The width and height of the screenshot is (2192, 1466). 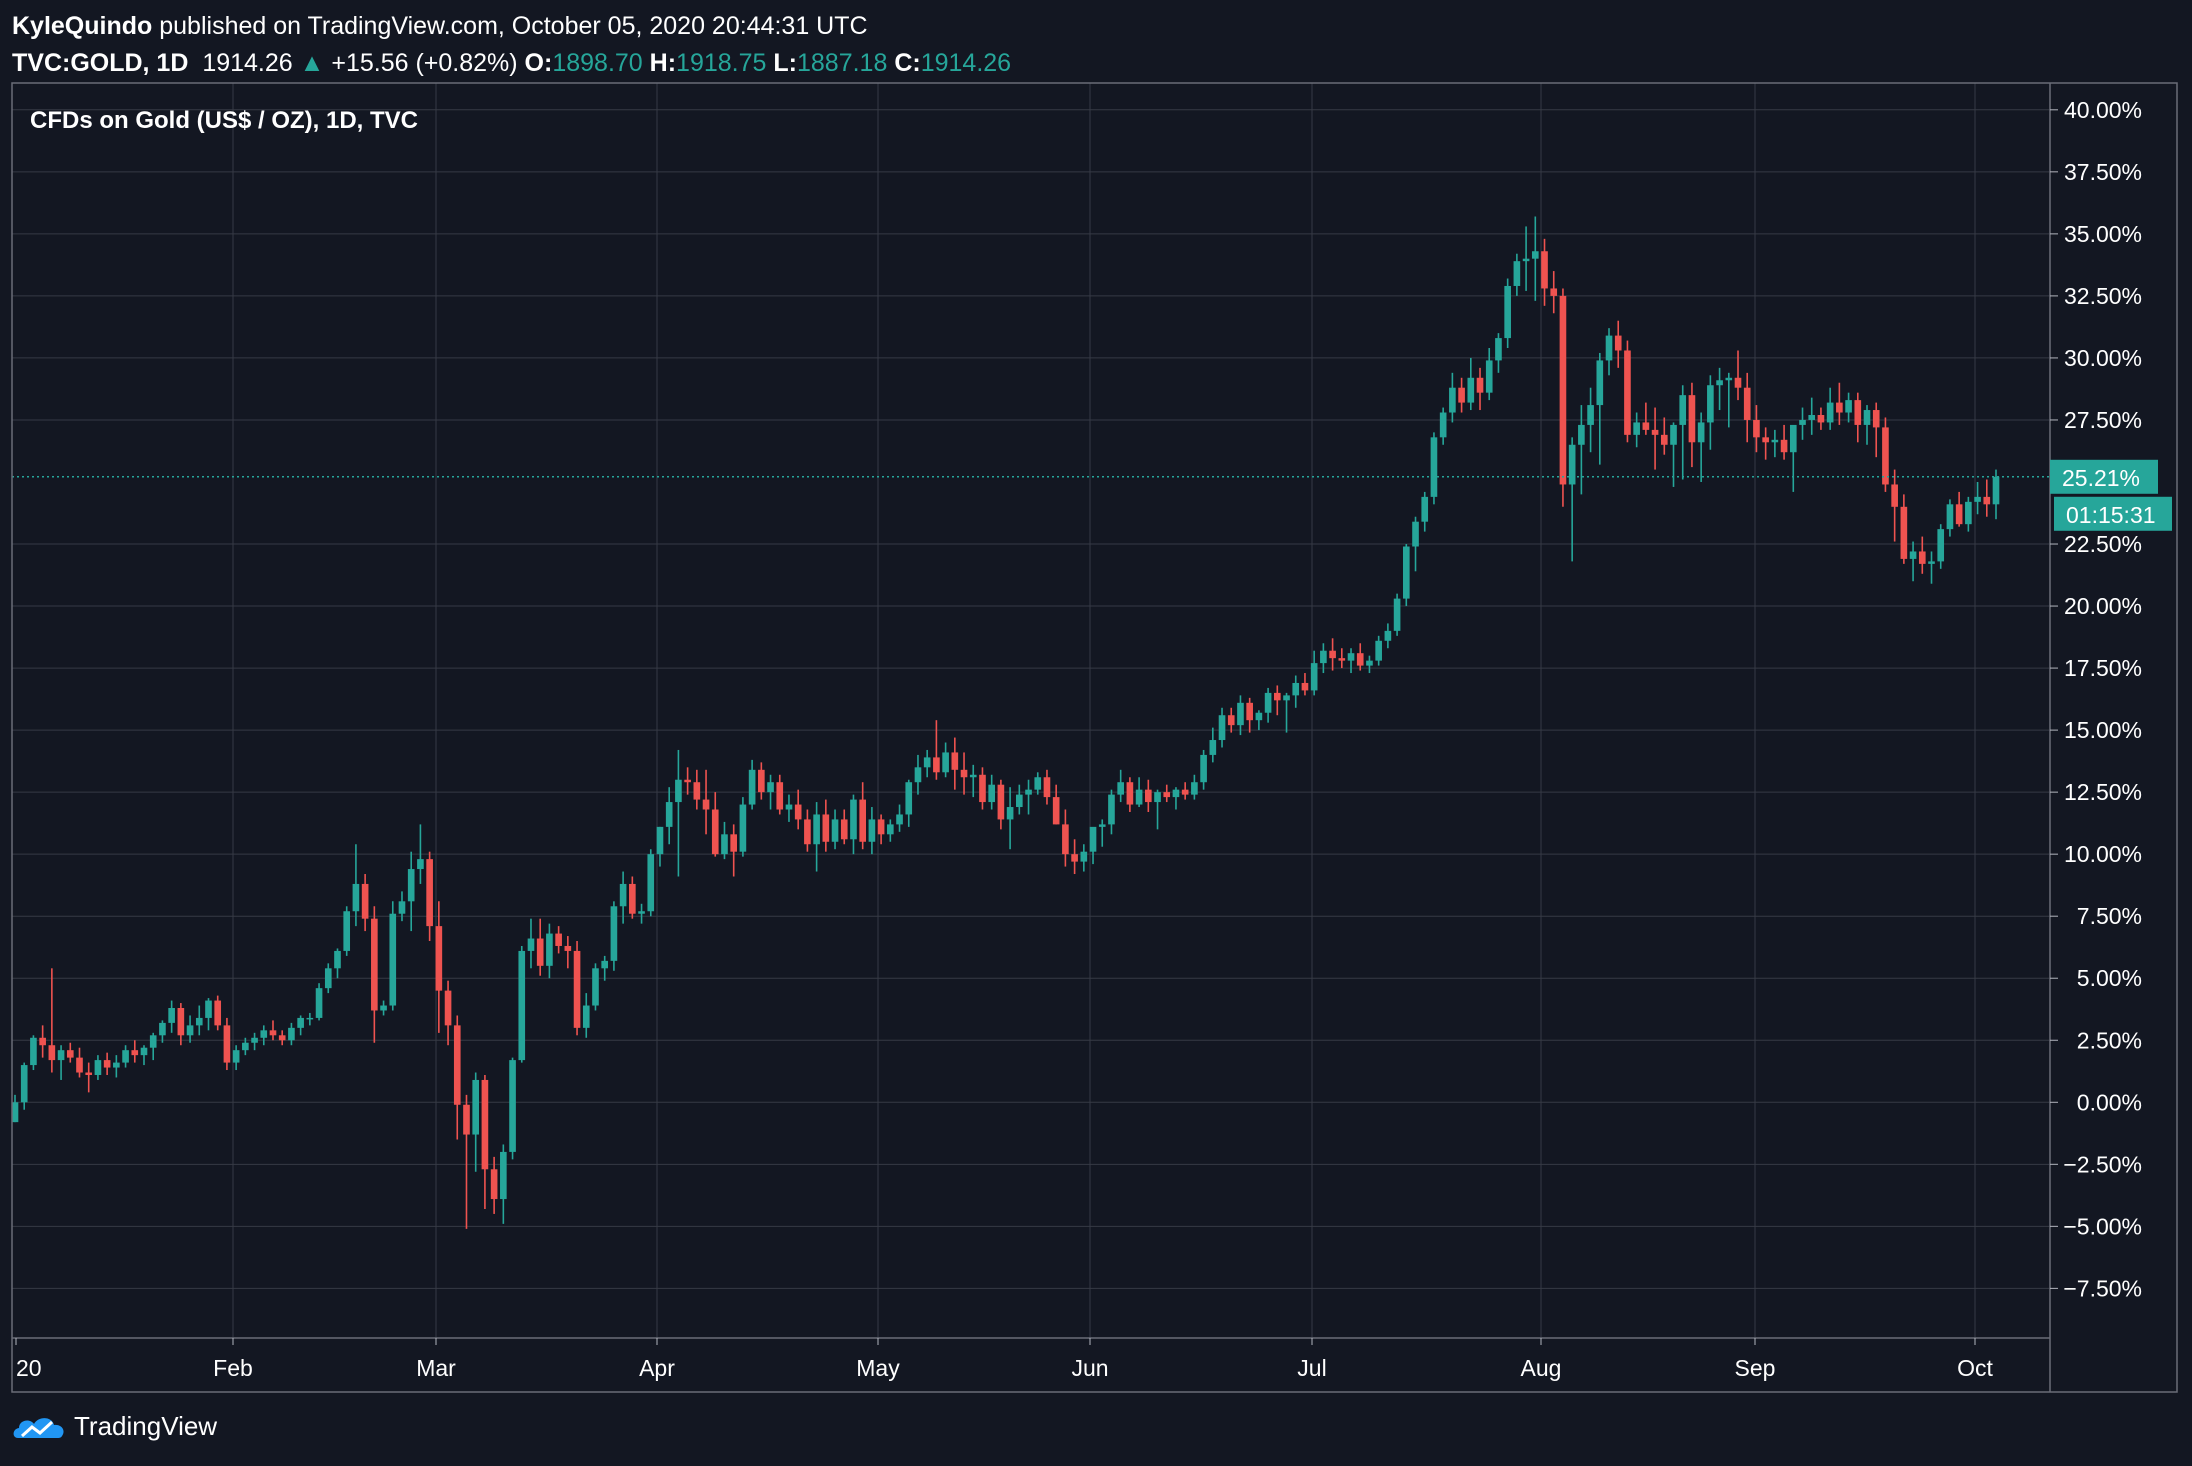 What do you see at coordinates (2103, 234) in the screenshot?
I see `y-tick-label: 35.00%` at bounding box center [2103, 234].